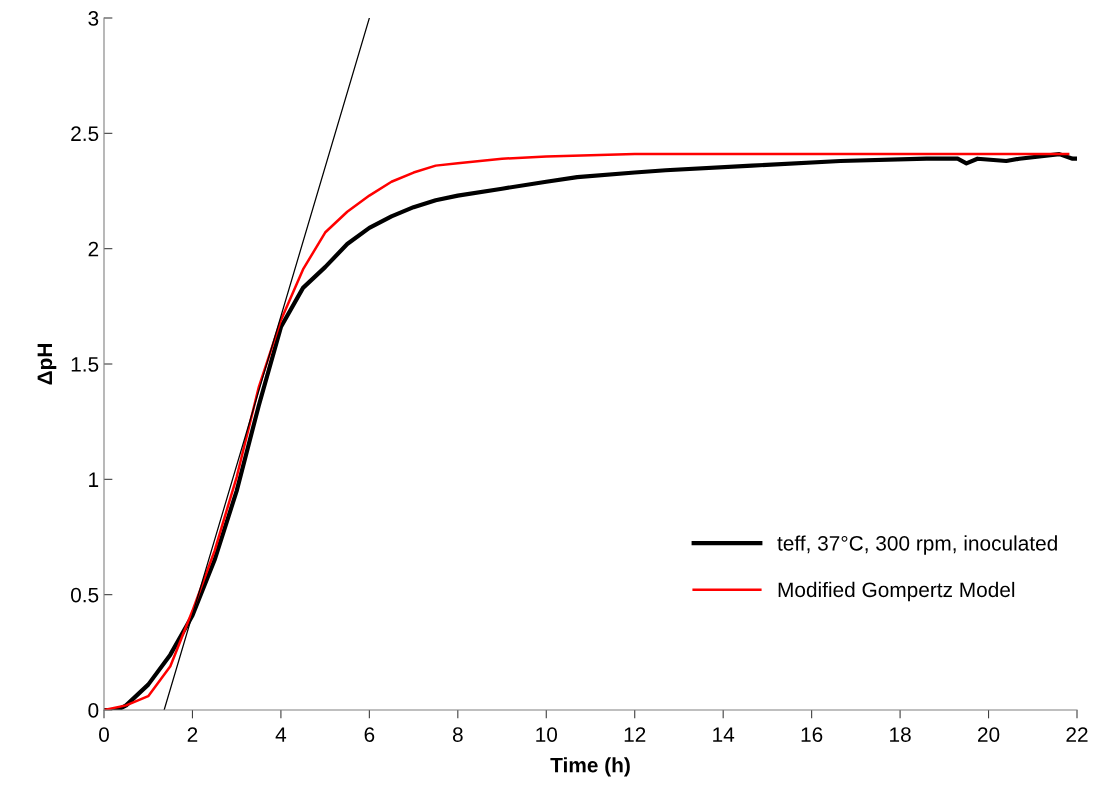 The width and height of the screenshot is (1108, 802). Describe the element at coordinates (896, 591) in the screenshot. I see `legend-label: Modified Gompertz Model` at that location.